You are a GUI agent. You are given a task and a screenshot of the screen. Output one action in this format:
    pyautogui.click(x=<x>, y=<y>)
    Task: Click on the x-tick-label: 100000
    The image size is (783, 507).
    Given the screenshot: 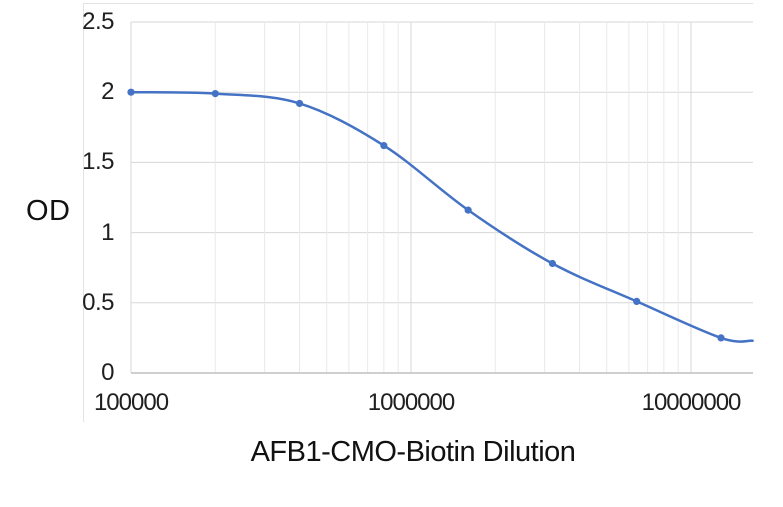 What is the action you would take?
    pyautogui.click(x=131, y=402)
    